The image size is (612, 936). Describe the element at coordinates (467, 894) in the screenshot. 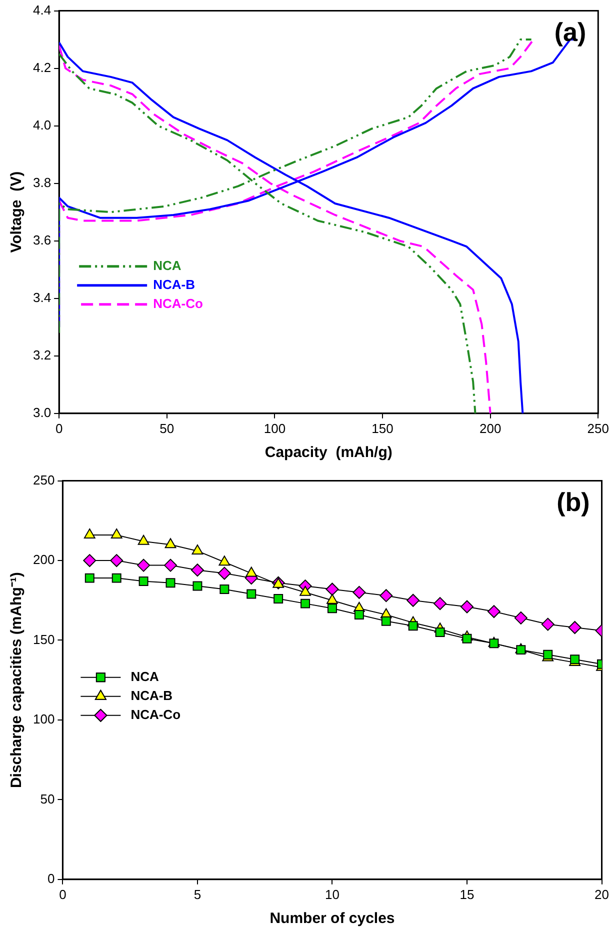

I see `x-tick-label: 15` at that location.